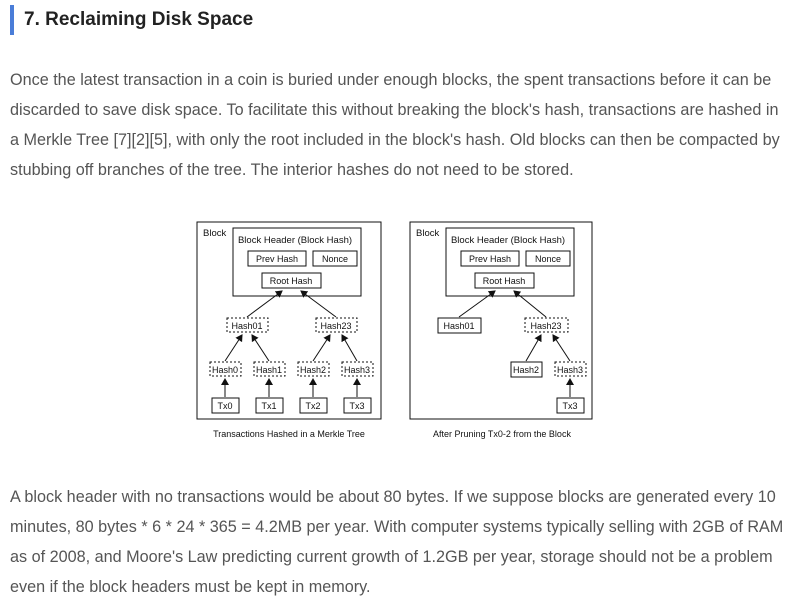  I want to click on section-title: 7. Reclaiming Disk Space, so click(131, 20).